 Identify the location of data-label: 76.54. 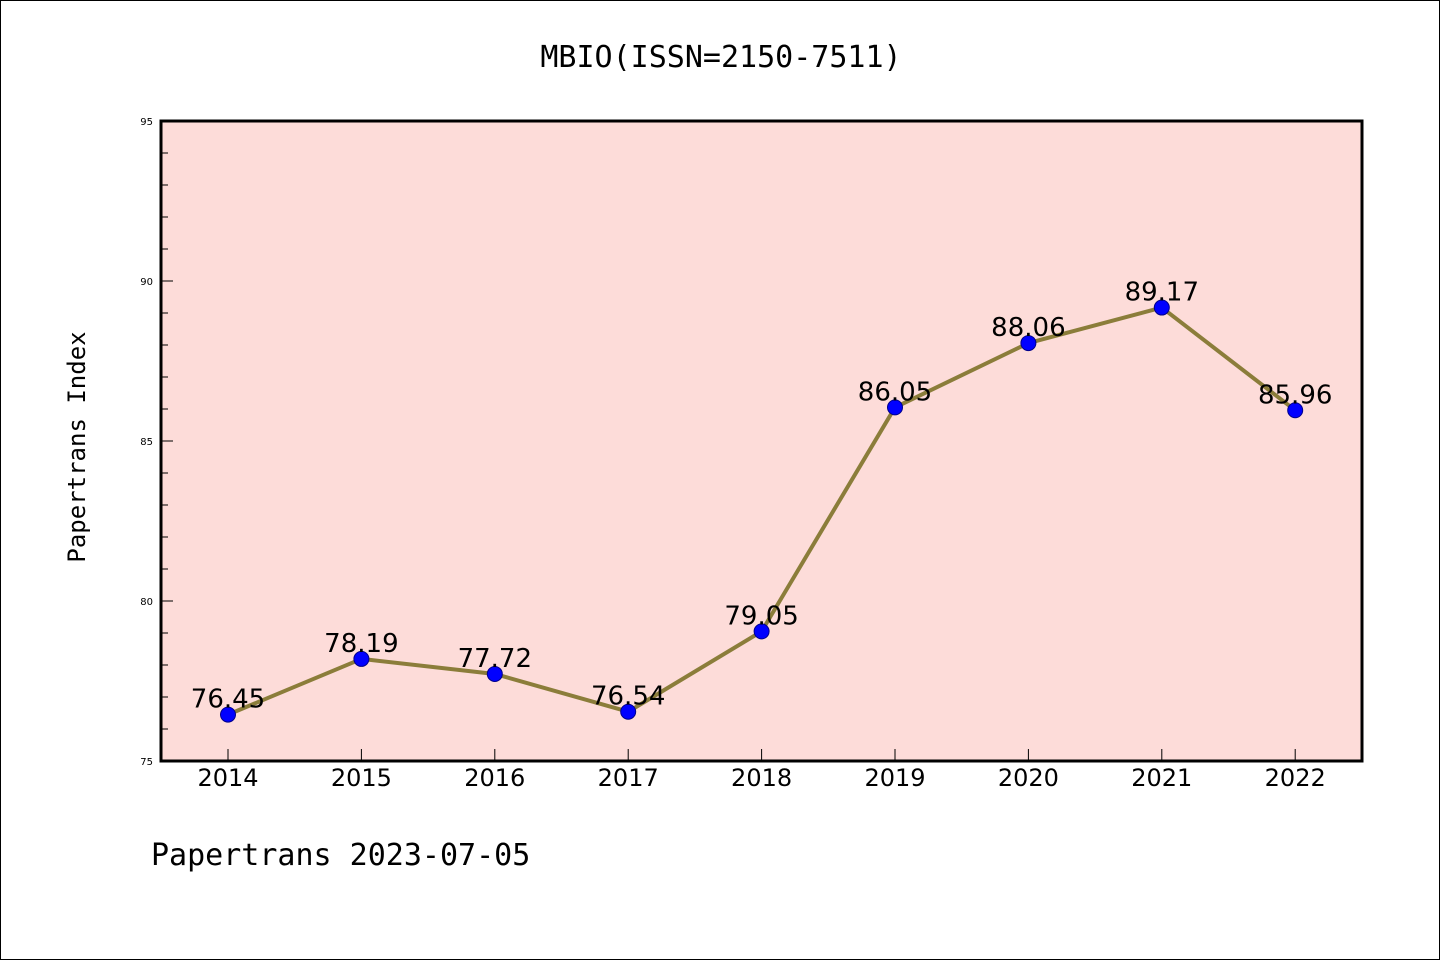
(628, 697).